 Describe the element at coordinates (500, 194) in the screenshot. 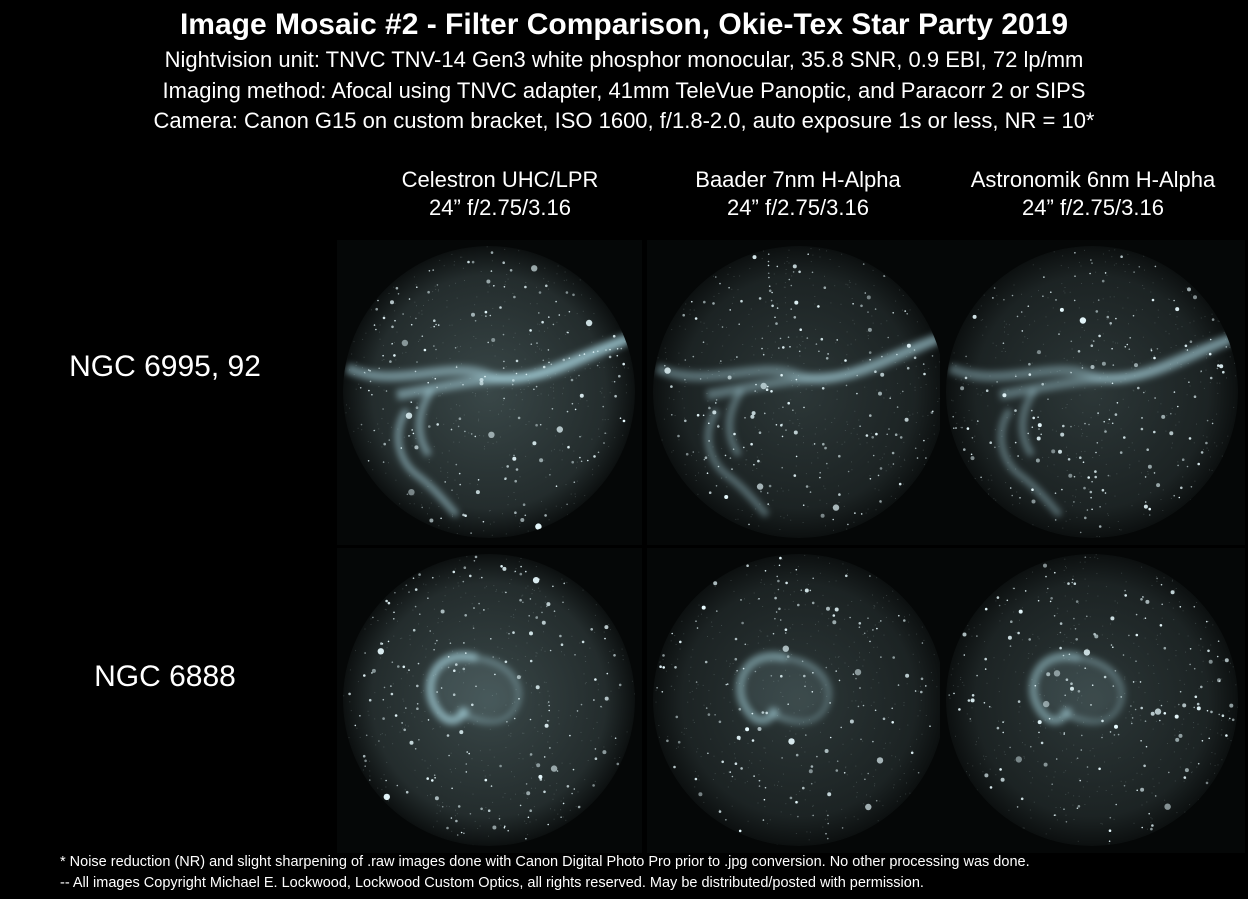

I see `column-header-celestron: Celestron UHC/LPR 24” f/2.75/3.16` at that location.